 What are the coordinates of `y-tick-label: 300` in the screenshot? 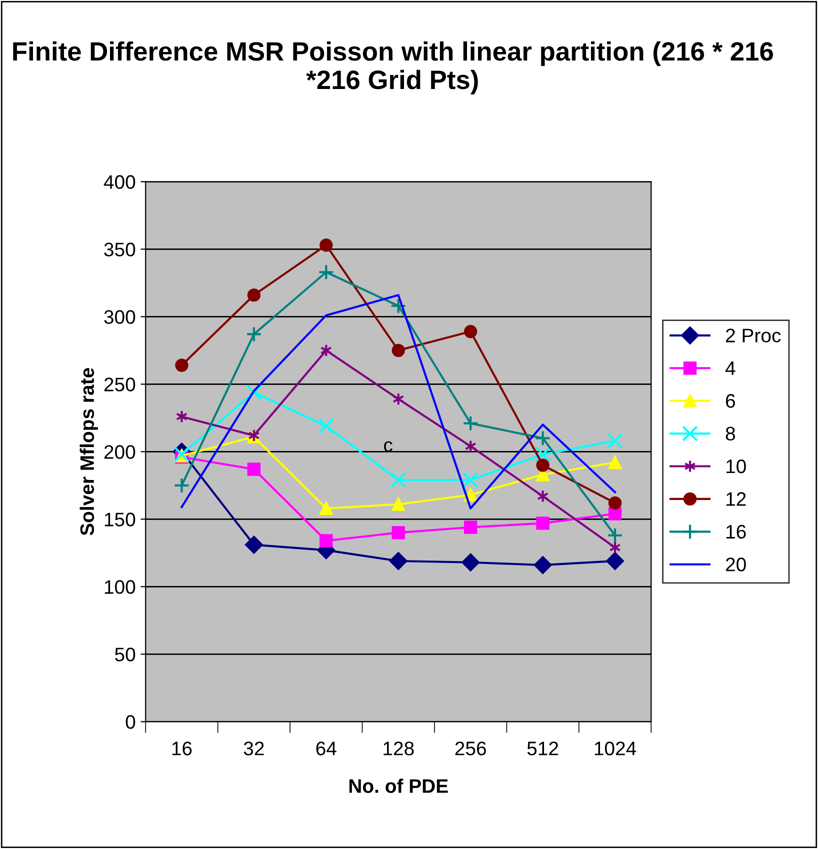 It's located at (120, 317).